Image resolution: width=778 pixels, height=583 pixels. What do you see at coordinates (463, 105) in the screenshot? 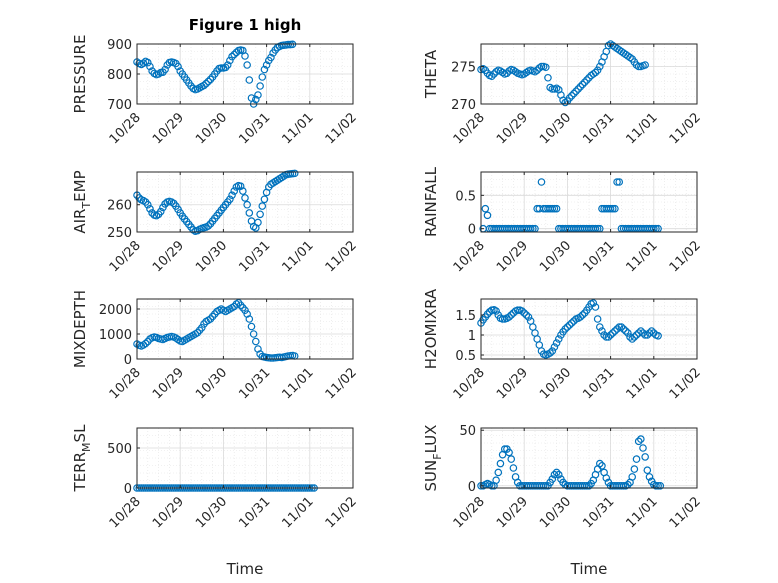
I see `y-tick-label: 270` at bounding box center [463, 105].